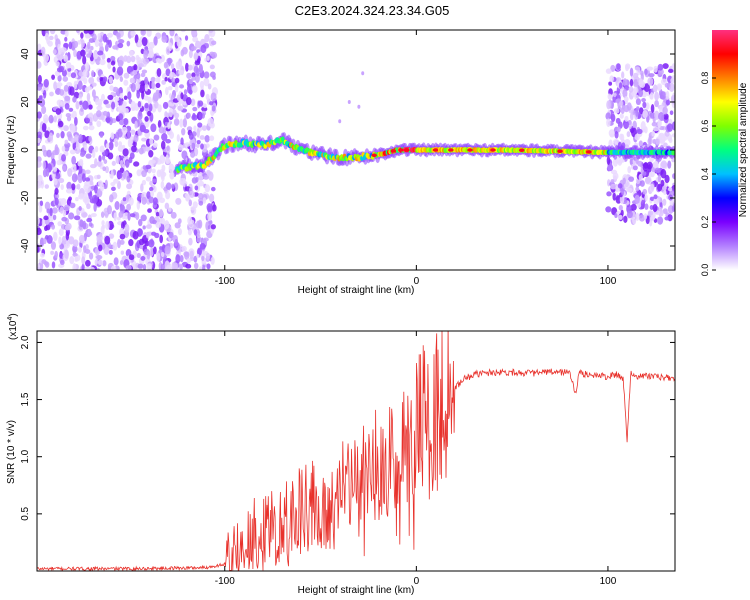 This screenshot has height=600, width=750. What do you see at coordinates (705, 126) in the screenshot?
I see `colorbar-tick-label: 0.6` at bounding box center [705, 126].